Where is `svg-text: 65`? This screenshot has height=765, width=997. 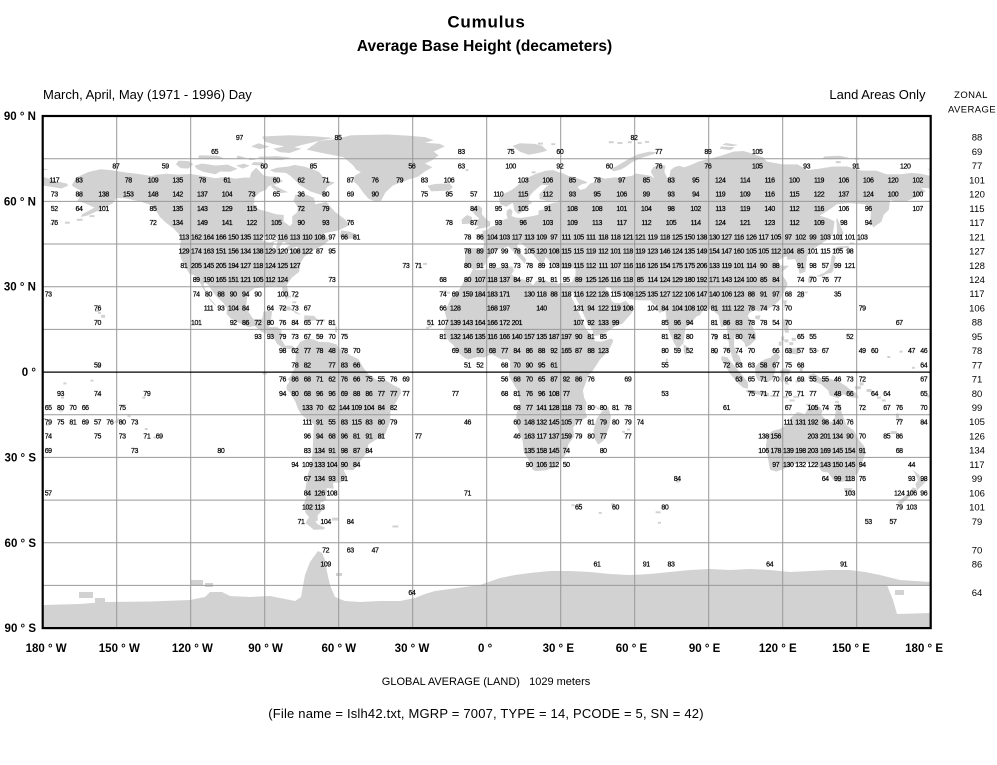
svg-text: 65 is located at coordinates (307, 323).